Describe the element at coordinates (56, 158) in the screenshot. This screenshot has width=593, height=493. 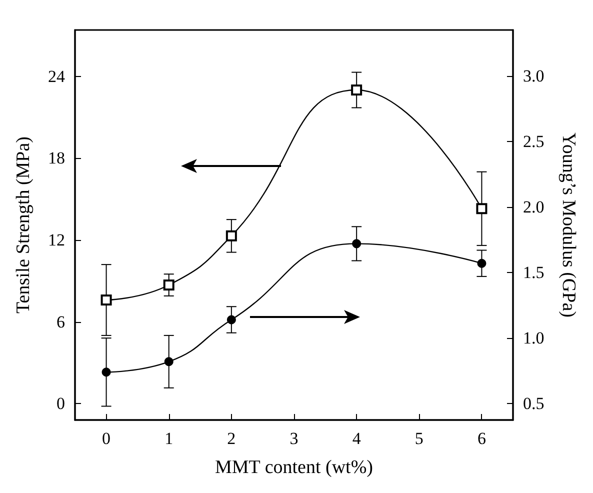
I see `y-tick-label: 18` at that location.